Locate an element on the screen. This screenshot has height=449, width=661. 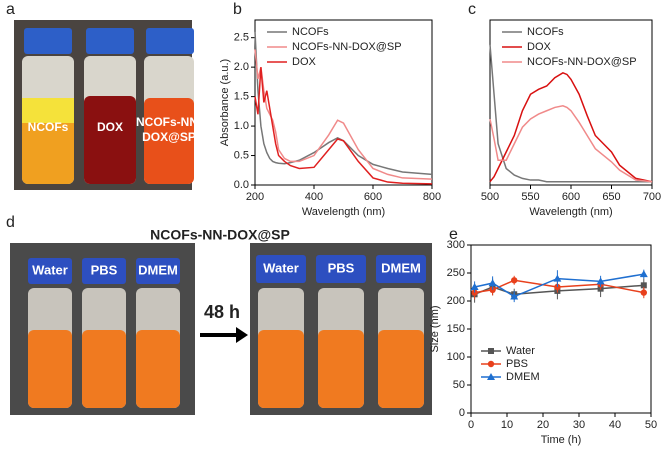
panel-title: NCOFs-NN-DOX@SP is located at coordinates (220, 235).